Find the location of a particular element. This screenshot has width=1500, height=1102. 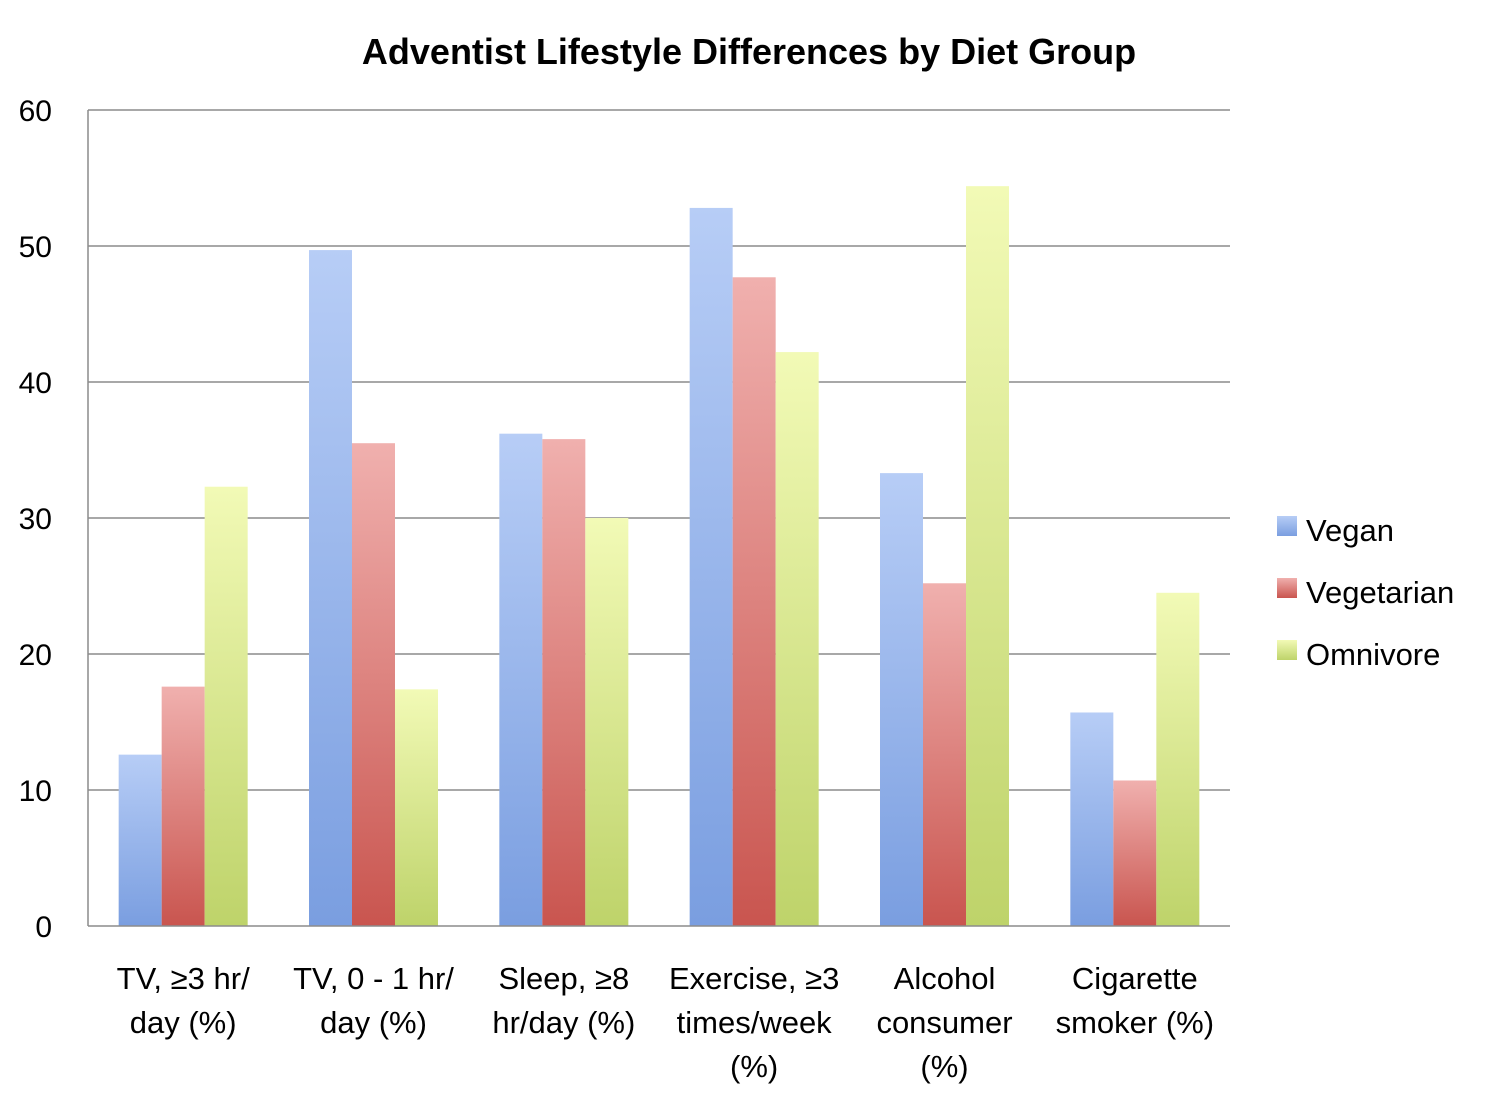

legend-label-vegetarian: Vegetarian is located at coordinates (1380, 592).